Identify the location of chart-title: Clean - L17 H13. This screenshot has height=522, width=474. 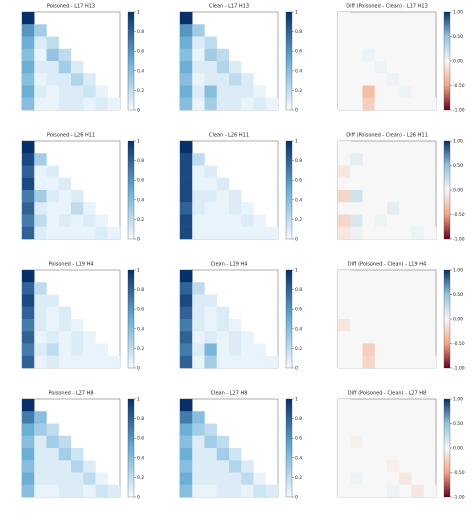
(229, 7).